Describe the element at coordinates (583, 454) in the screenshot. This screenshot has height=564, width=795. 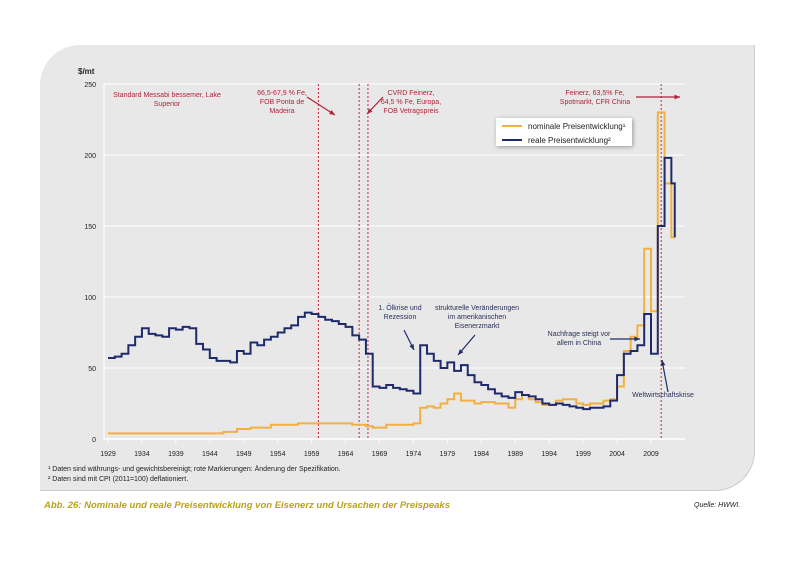
I see `x-tick-label: 1999` at that location.